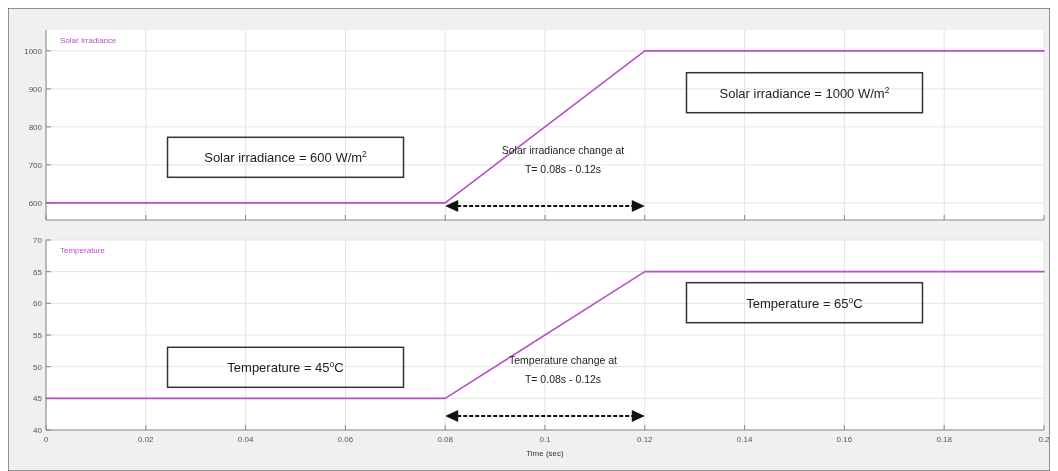 The width and height of the screenshot is (1058, 471). I want to click on annotation: Temperature = 65$^{o}$C, so click(804, 302).